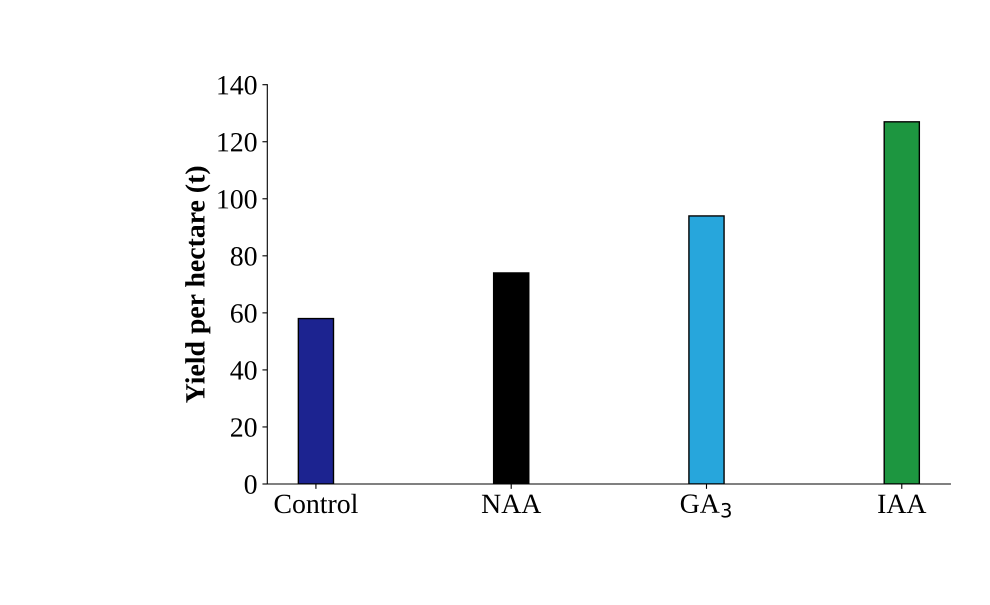  Describe the element at coordinates (197, 284) in the screenshot. I see `y-axis-title: Yield per hectare (t)` at that location.